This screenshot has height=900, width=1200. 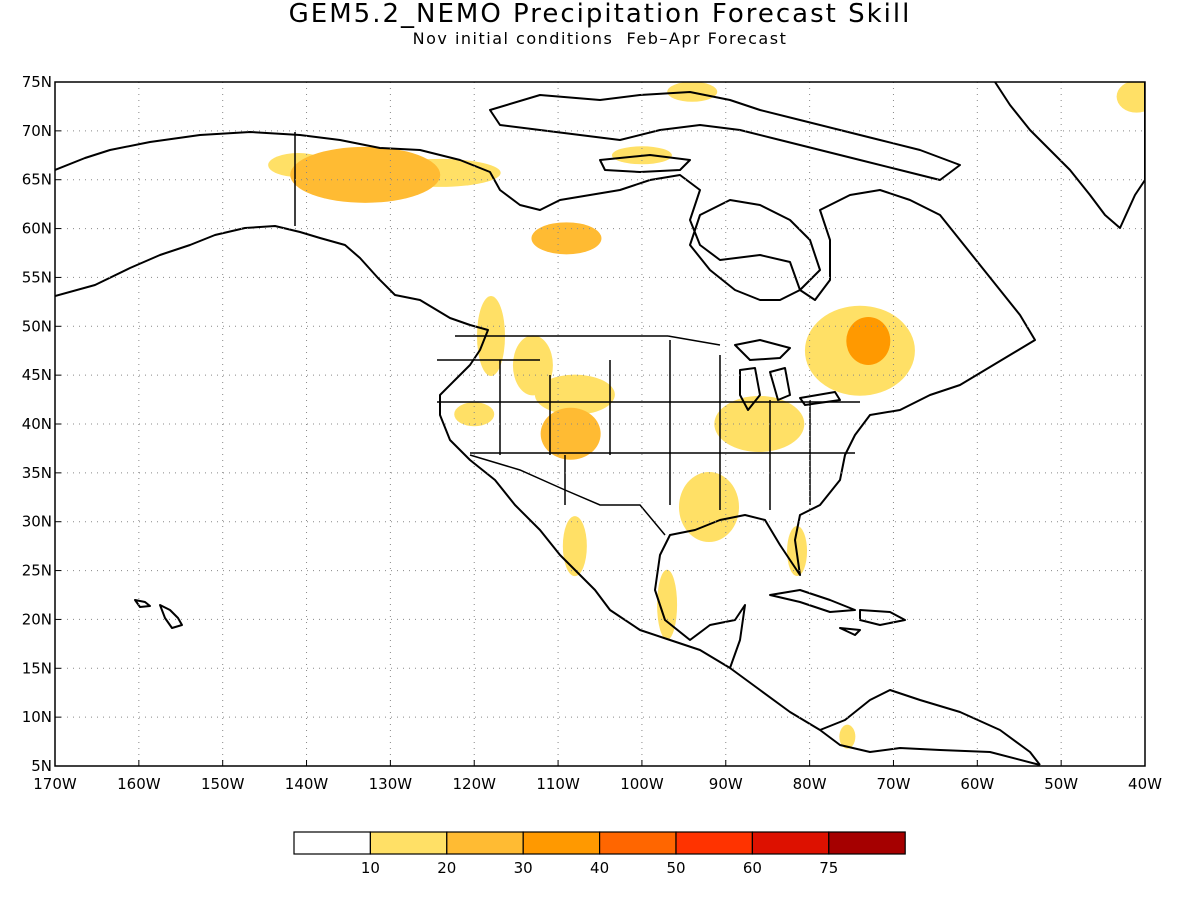 I want to click on longitude-label: 150W, so click(x=223, y=784).